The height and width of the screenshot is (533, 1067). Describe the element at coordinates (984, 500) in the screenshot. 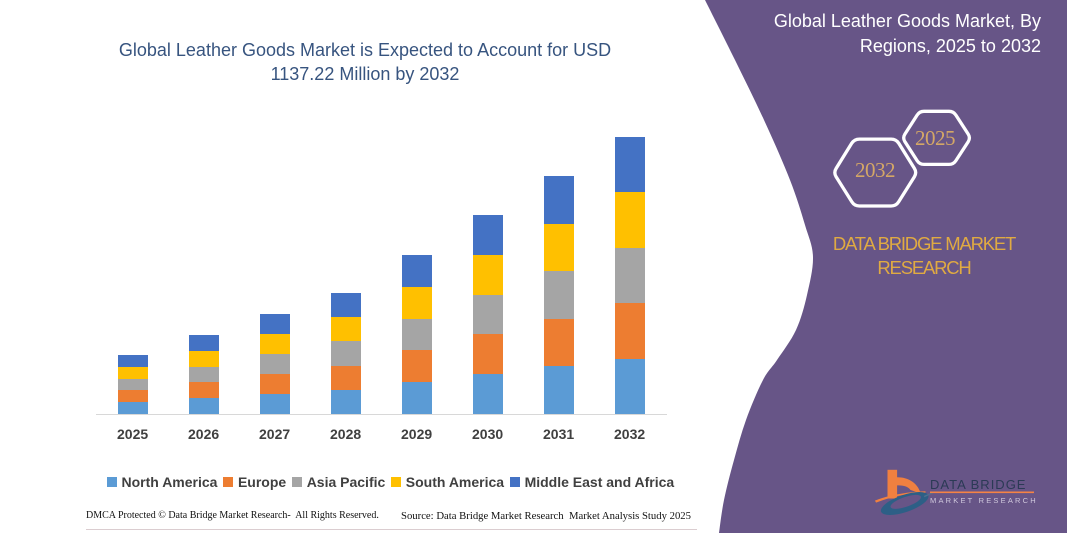

I see `svg-text: MARKET RESEARCH` at that location.